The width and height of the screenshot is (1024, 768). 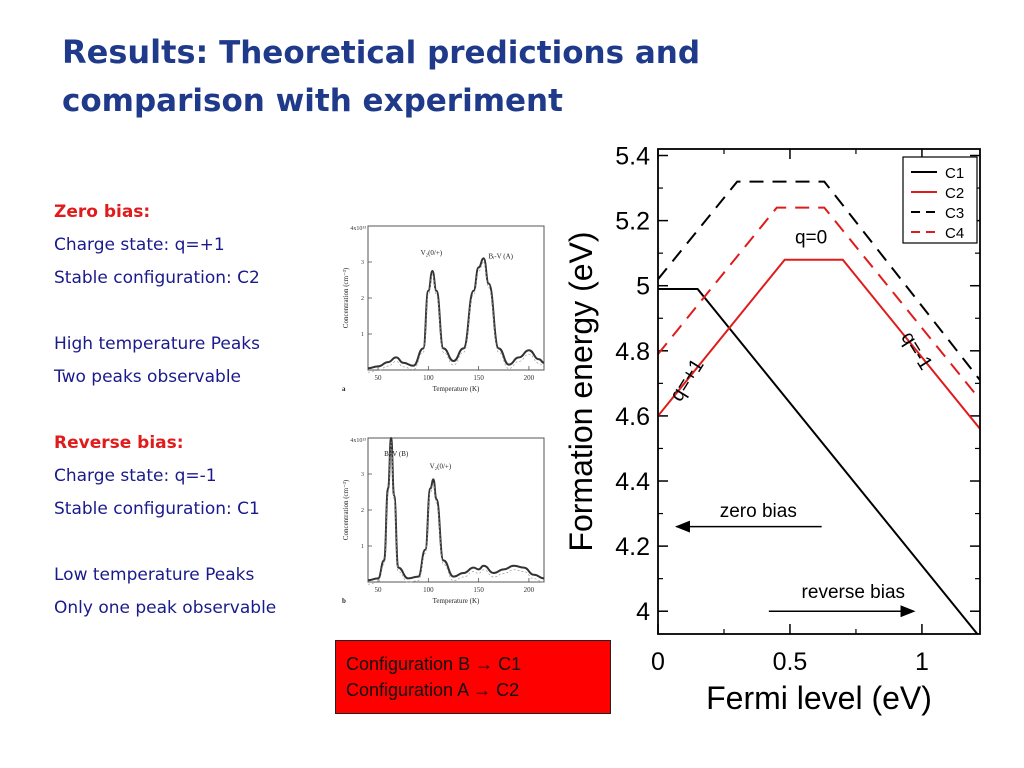 I want to click on zero-bias-charge: Charge state: q=+1, so click(x=139, y=245).